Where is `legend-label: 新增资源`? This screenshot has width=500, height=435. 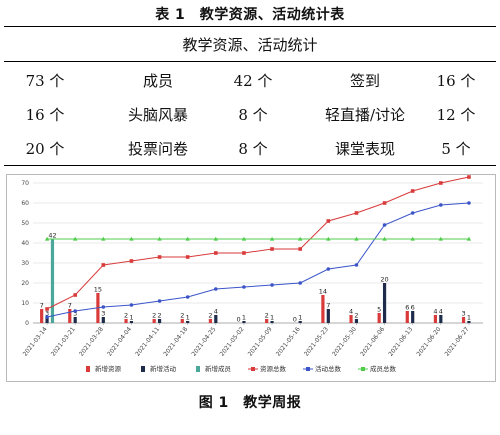 legend-label: 新增资源 is located at coordinates (108, 368).